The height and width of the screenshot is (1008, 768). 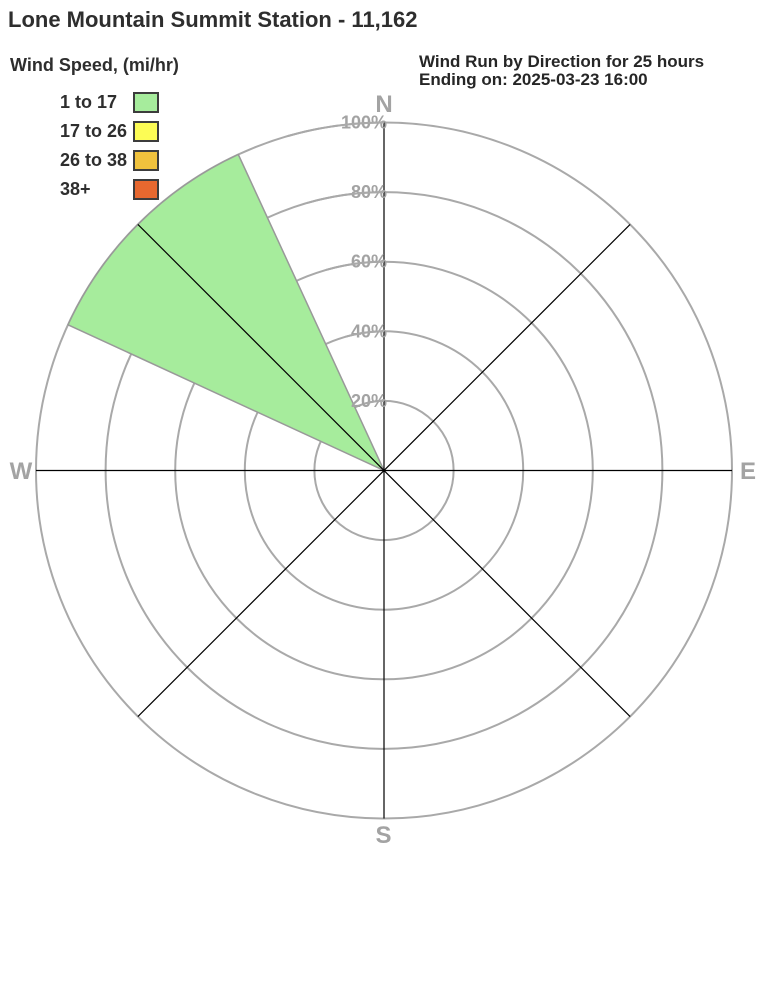 I want to click on page-title: Lone Mountain Summit Station - 11,162, so click(x=213, y=19).